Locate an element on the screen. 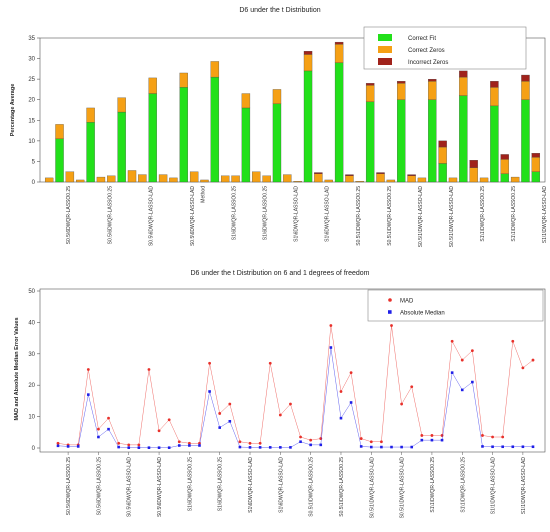 This screenshot has height=532, width=550. y-tick-label: 5 is located at coordinates (34, 162).